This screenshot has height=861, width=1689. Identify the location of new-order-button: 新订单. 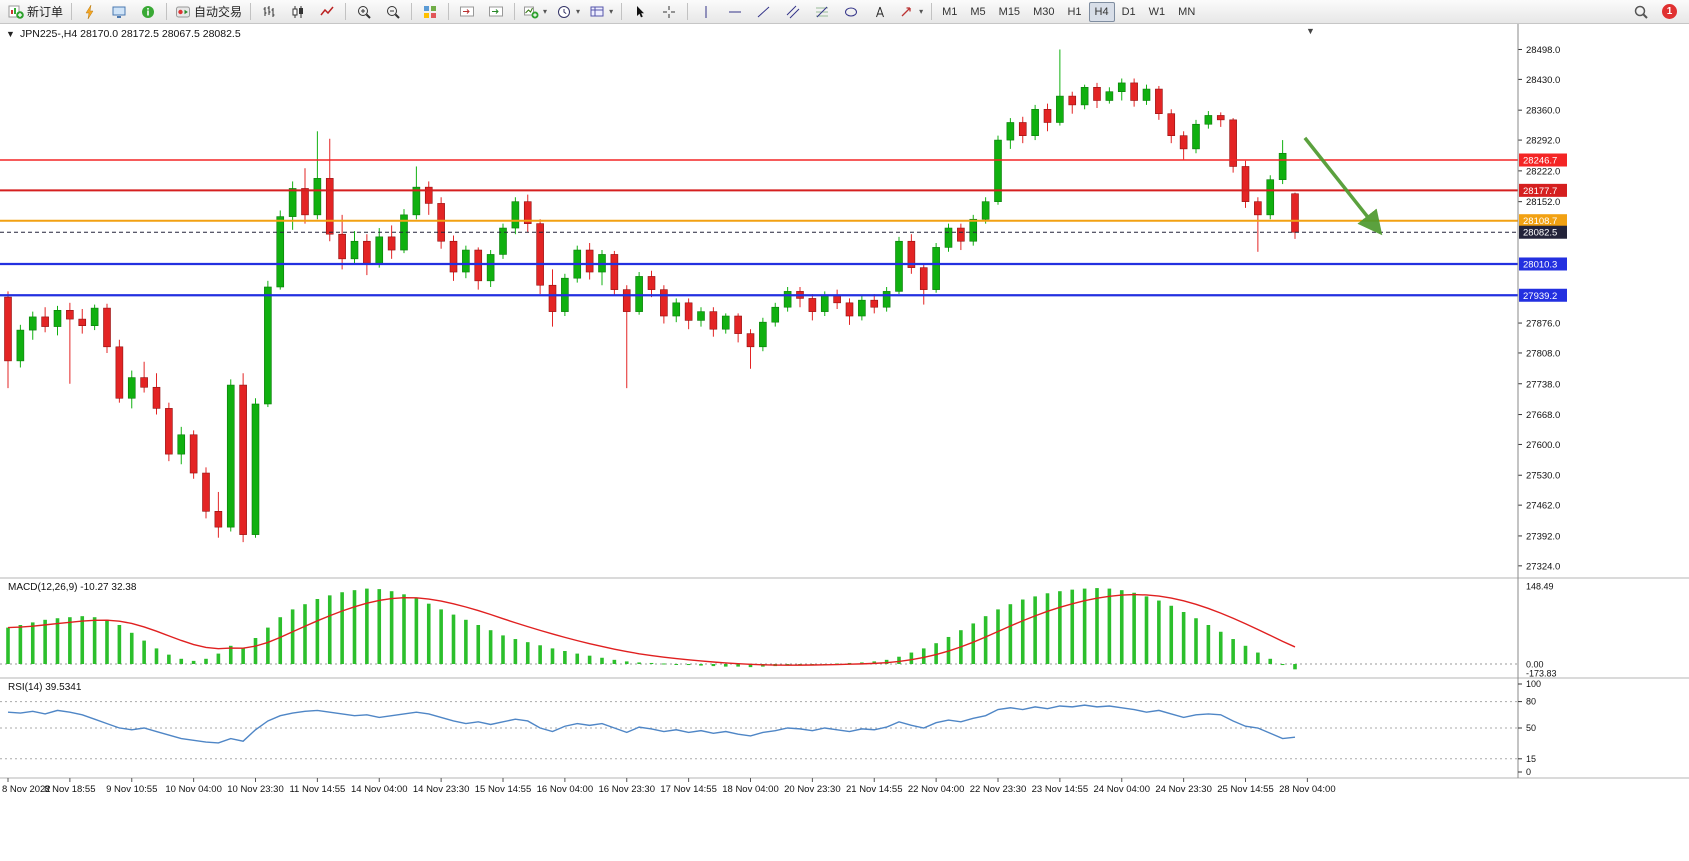
(35, 12).